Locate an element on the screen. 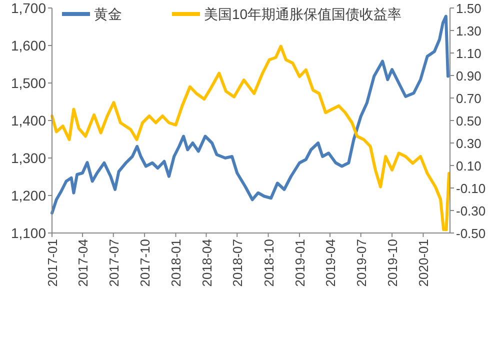  y2-tick-label: 1.50 is located at coordinates (469, 8).